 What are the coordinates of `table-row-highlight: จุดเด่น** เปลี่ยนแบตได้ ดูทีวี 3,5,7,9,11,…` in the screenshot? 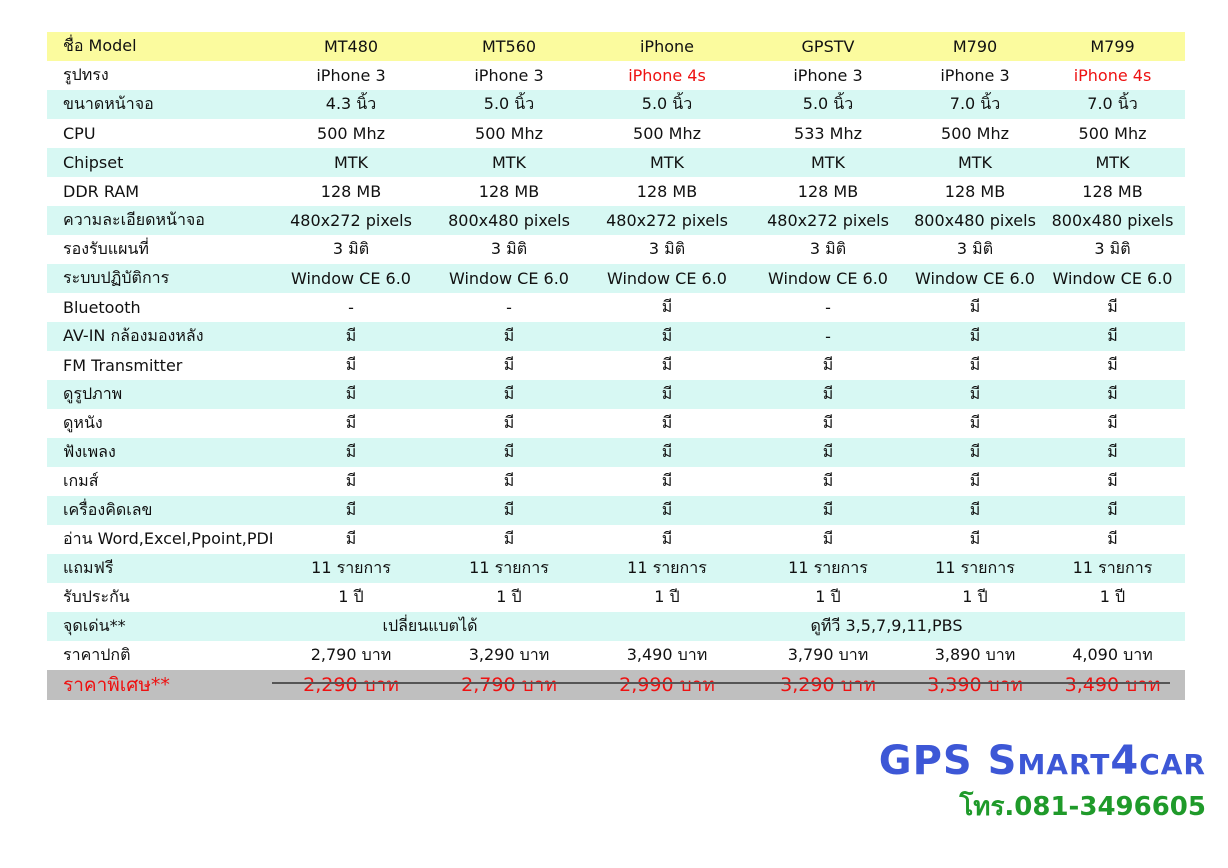 It's located at (616, 626).